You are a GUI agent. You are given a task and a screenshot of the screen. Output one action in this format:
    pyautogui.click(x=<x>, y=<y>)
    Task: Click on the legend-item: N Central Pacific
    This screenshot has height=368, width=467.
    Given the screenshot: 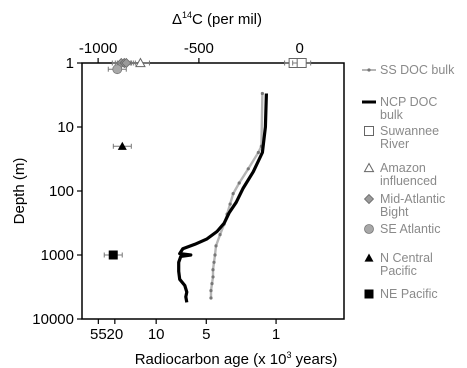 What is the action you would take?
    pyautogui.click(x=398, y=264)
    